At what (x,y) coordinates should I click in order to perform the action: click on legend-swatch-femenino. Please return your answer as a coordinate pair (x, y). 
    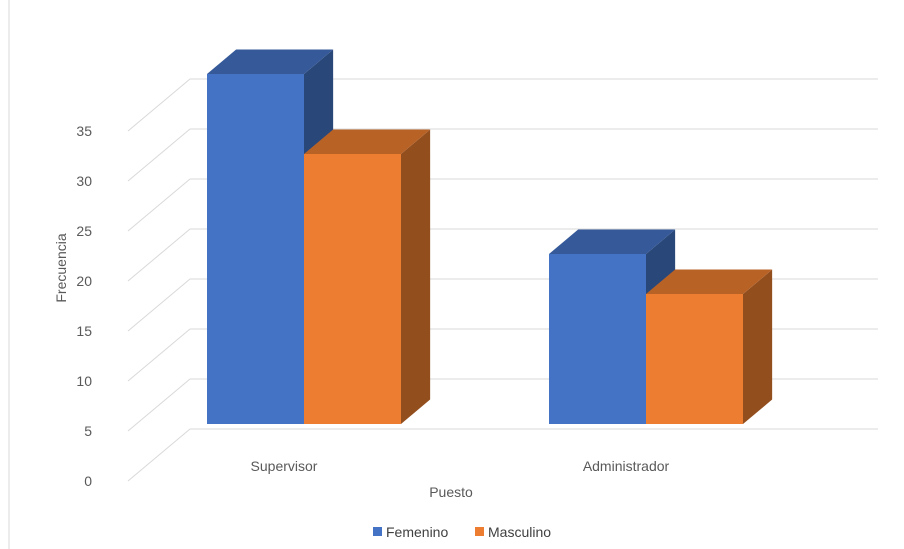
    Looking at the image, I should click on (377, 531).